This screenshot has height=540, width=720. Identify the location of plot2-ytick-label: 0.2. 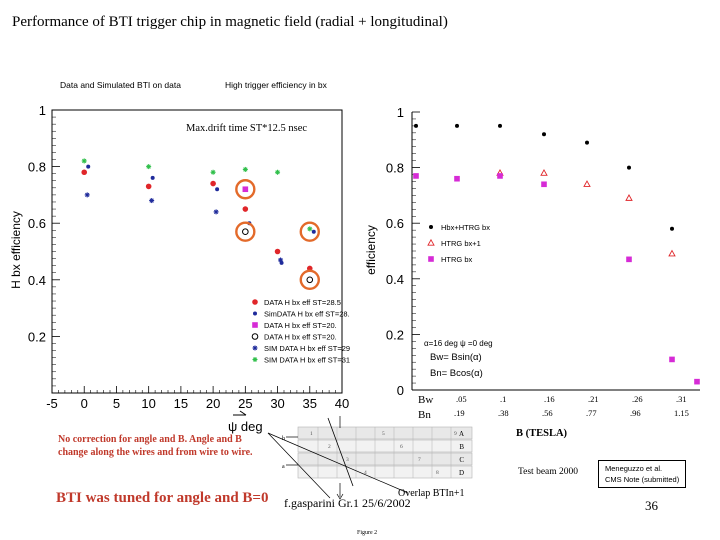
(395, 334).